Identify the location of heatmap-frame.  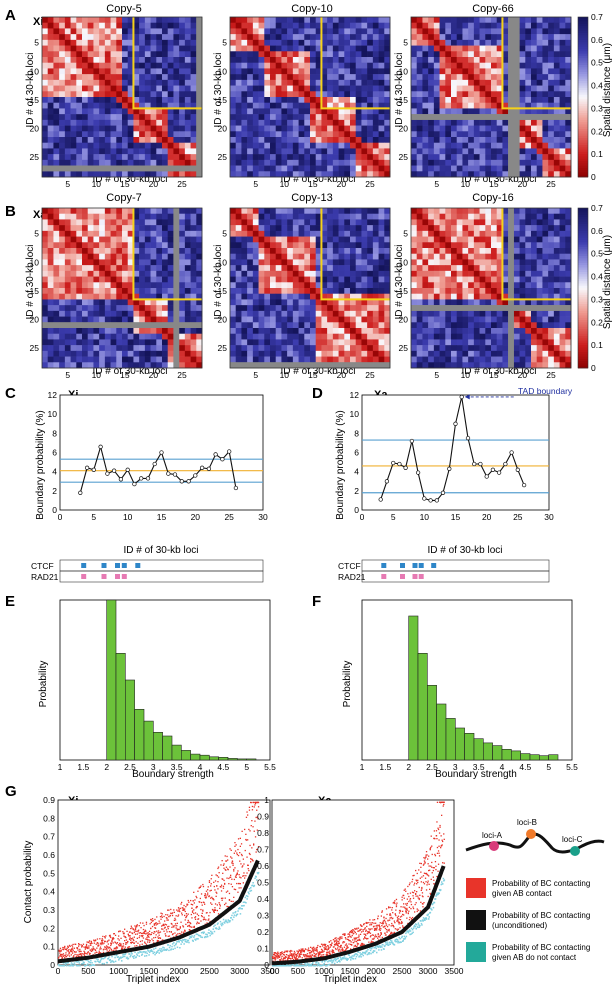
(491, 97).